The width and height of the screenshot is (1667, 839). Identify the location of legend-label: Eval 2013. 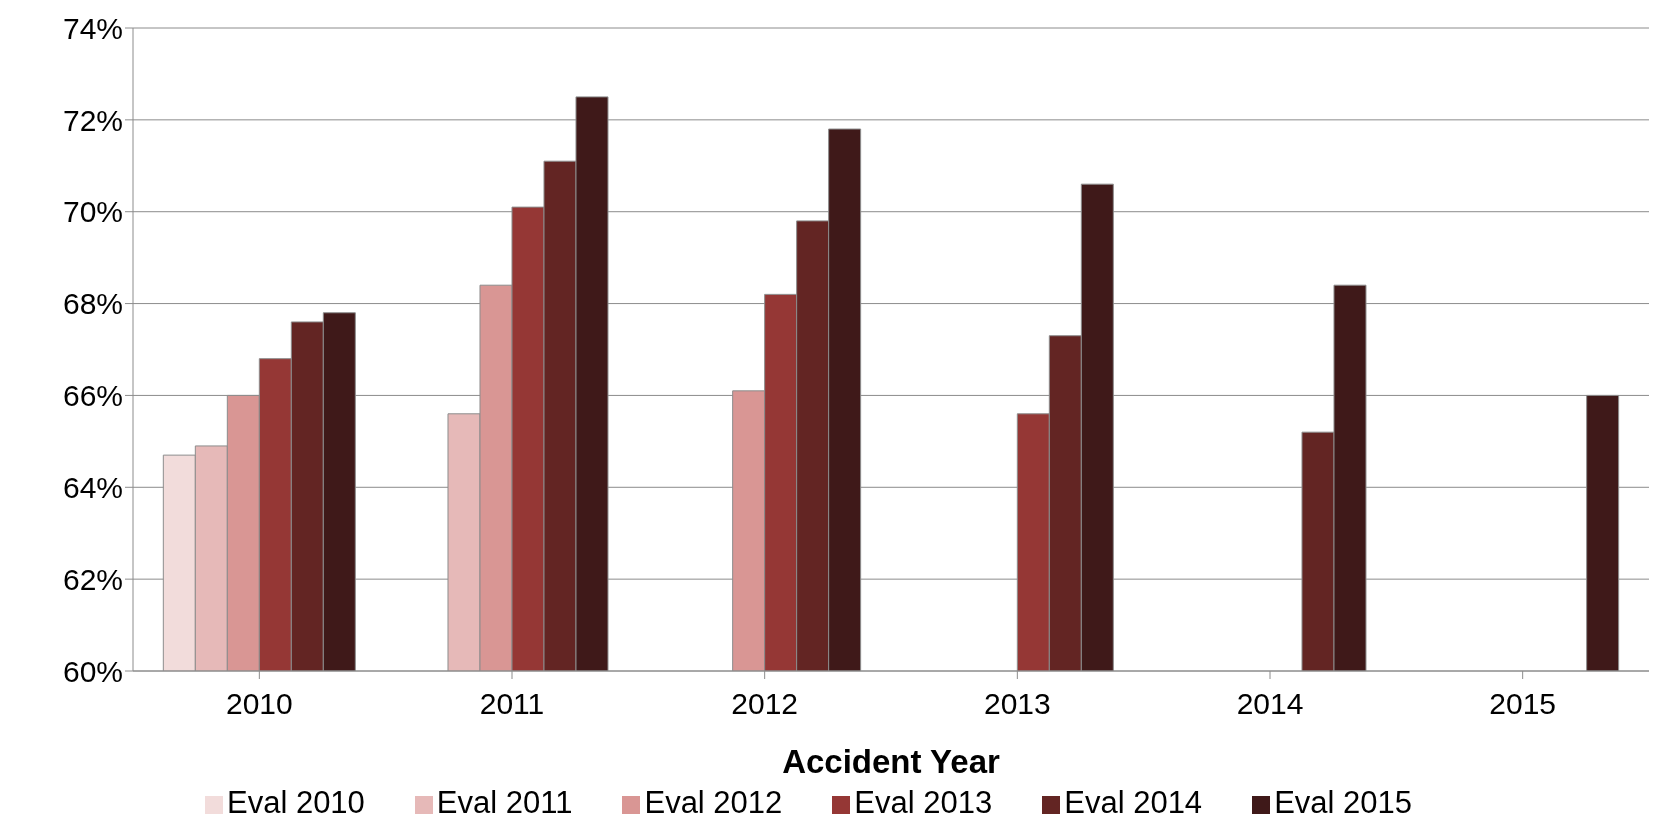
(923, 802).